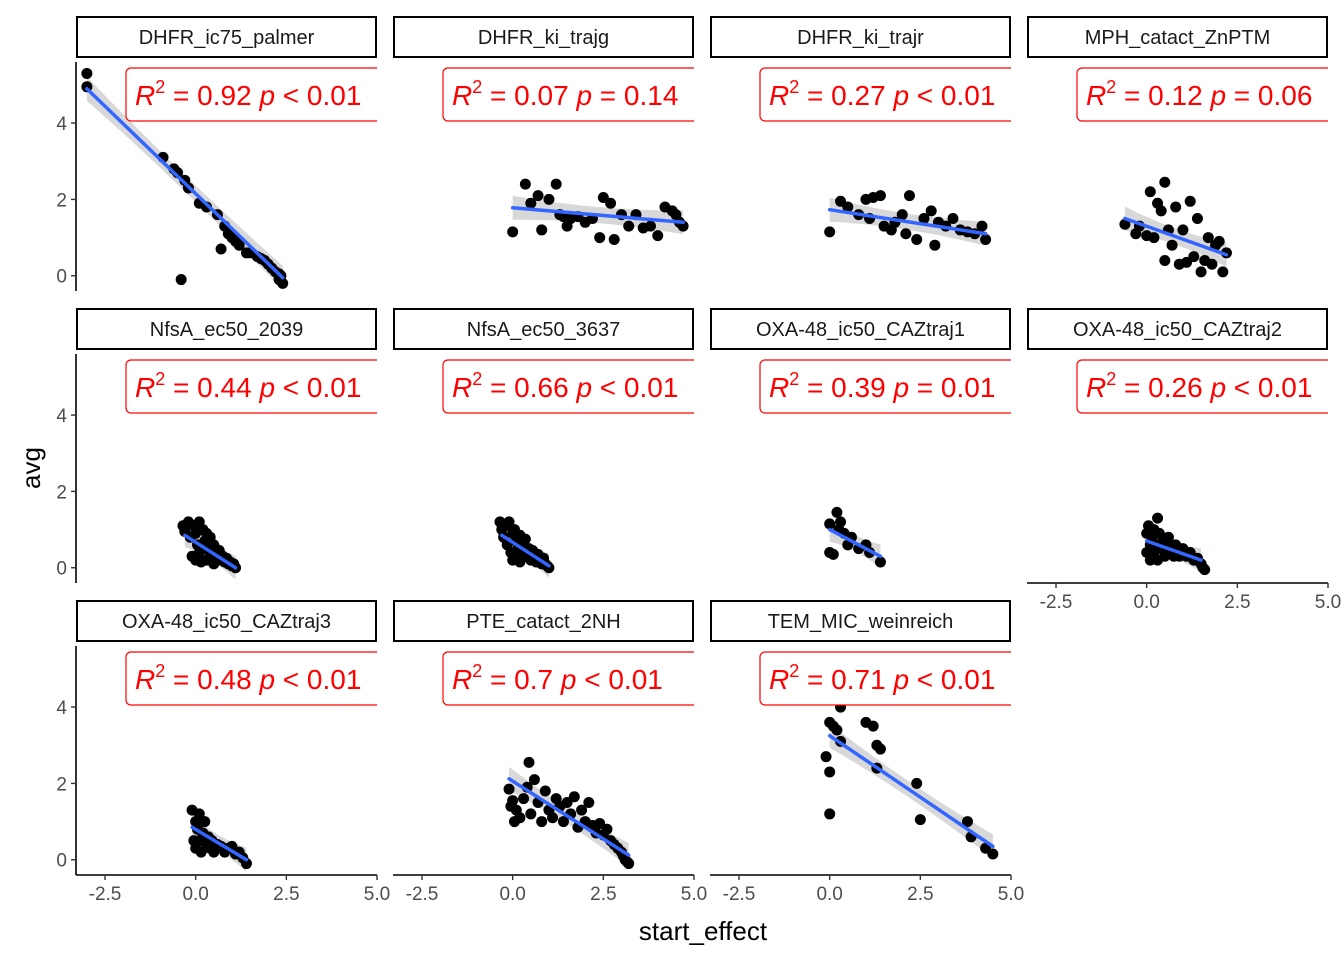 Image resolution: width=1344 pixels, height=960 pixels. I want to click on x-tick-label: 5.0, so click(694, 894).